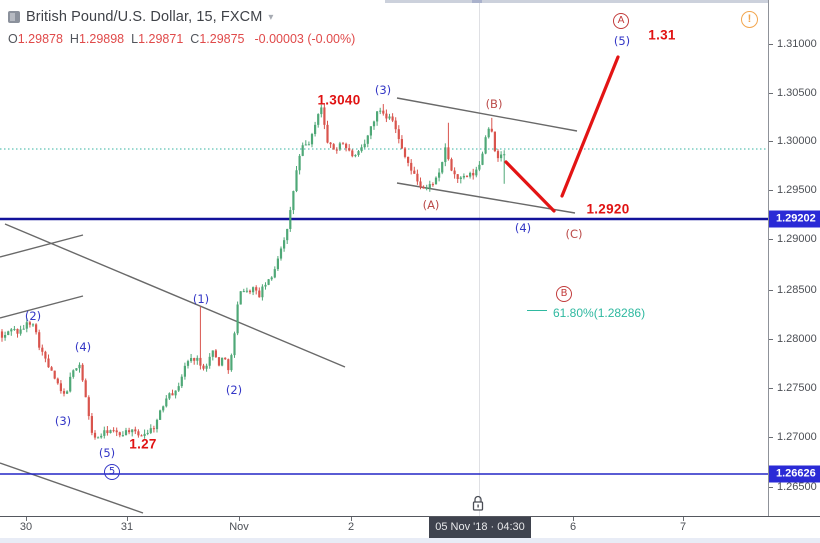 The height and width of the screenshot is (543, 820). I want to click on price-tick-label: 1.31000, so click(797, 44).